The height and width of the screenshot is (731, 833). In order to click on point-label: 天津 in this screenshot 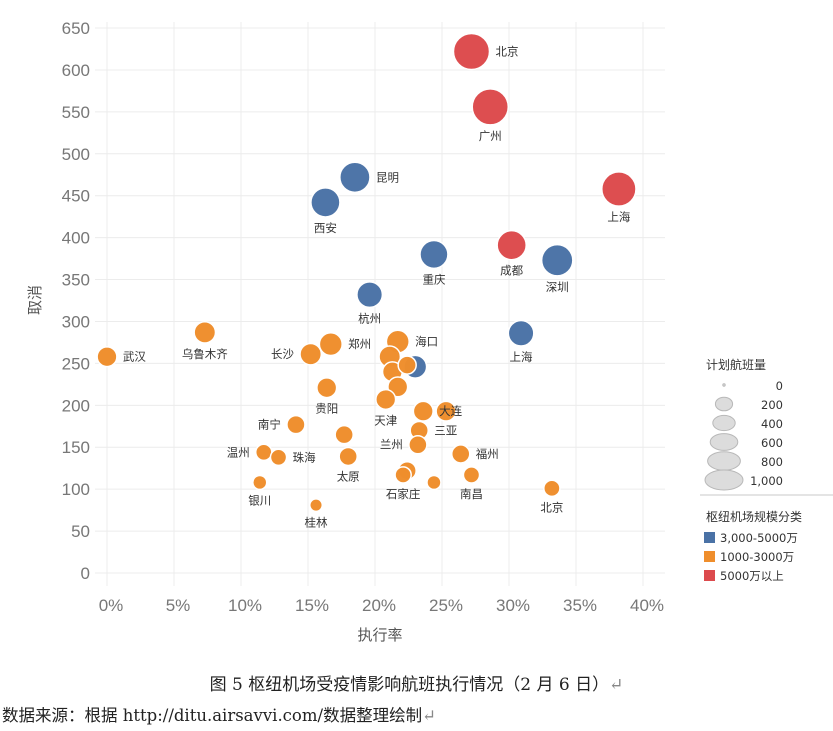, I will do `click(385, 420)`.